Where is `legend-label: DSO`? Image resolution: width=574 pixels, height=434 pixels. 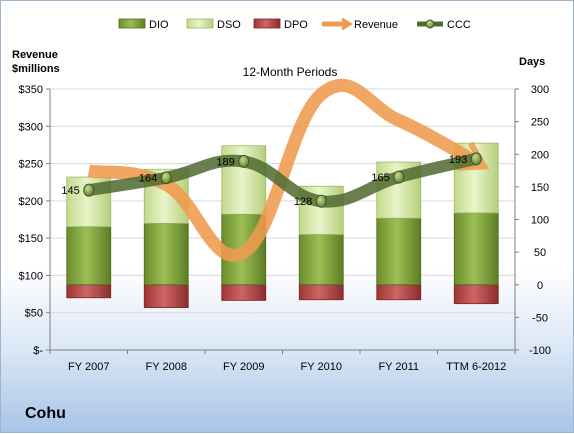 legend-label: DSO is located at coordinates (229, 25).